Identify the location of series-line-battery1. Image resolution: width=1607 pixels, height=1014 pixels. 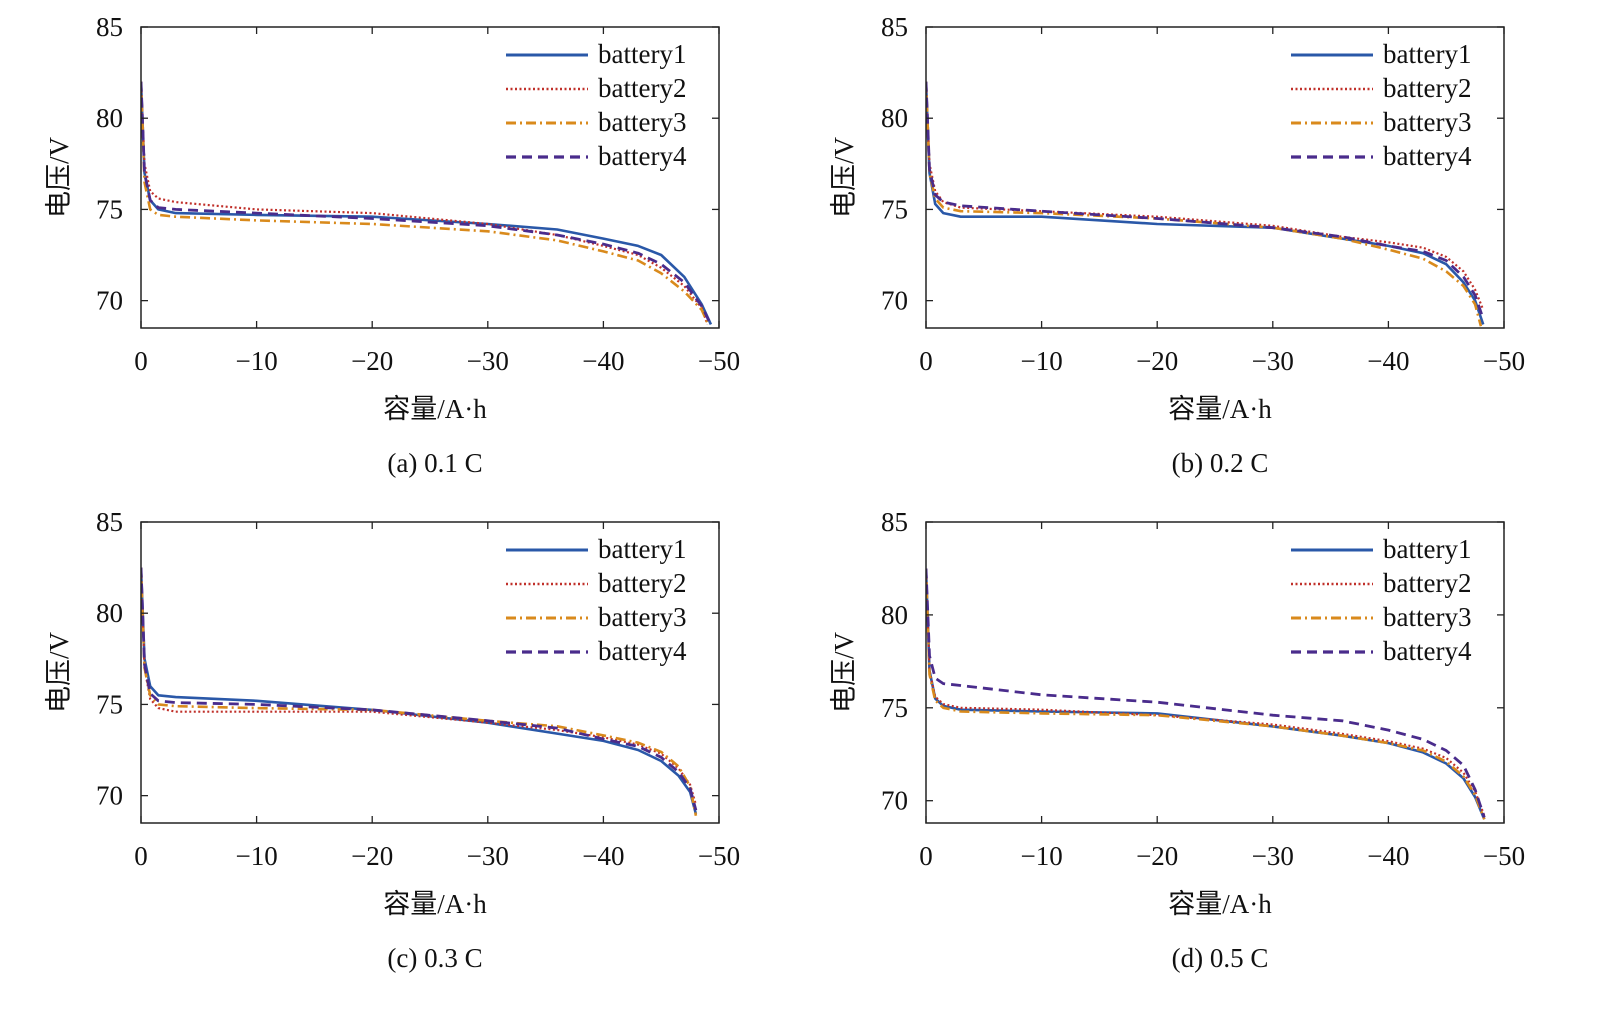
(419, 691).